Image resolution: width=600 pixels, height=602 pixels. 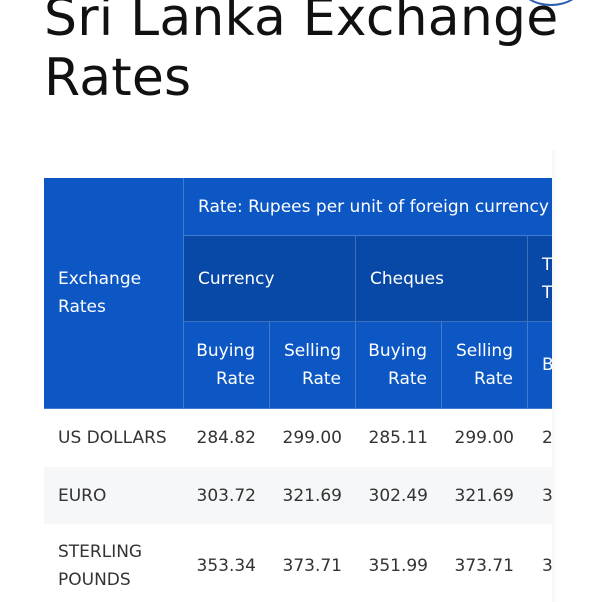 I want to click on header-exchange-rates: Exchange Rates, so click(x=114, y=293).